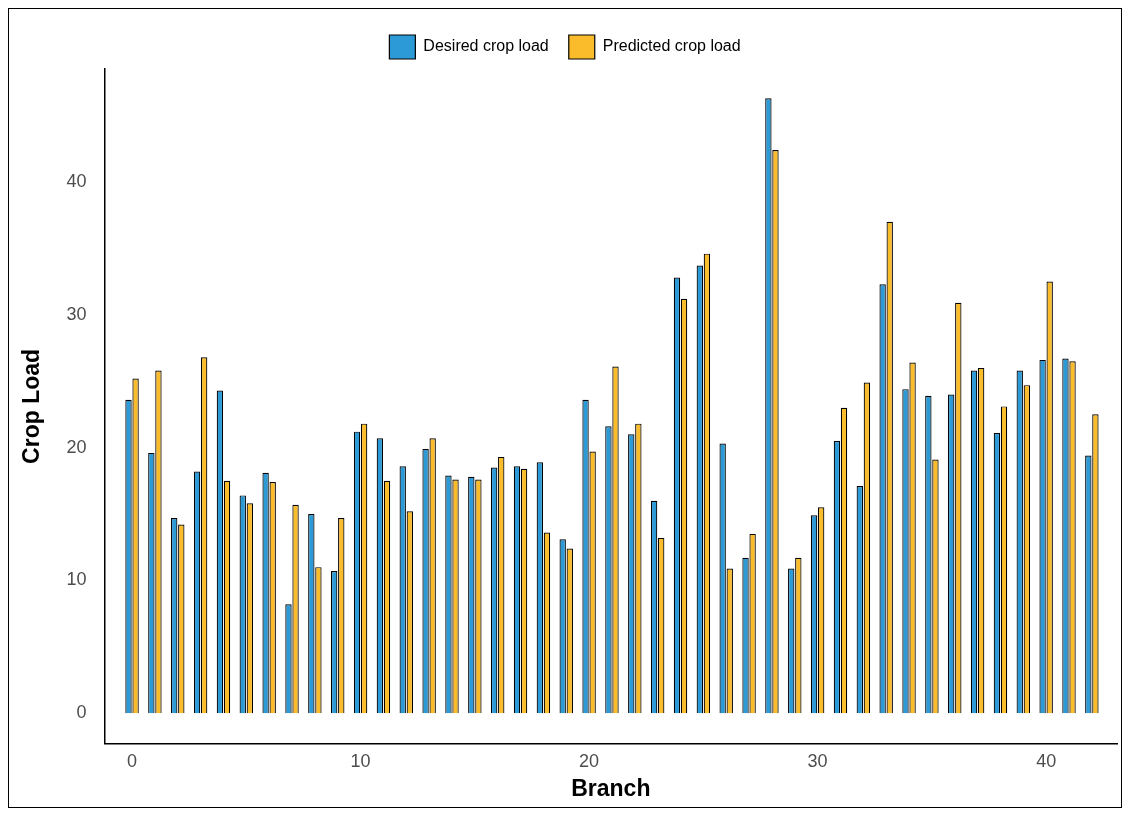 The image size is (1130, 816). Describe the element at coordinates (132, 760) in the screenshot. I see `x-tick-label: 0` at that location.